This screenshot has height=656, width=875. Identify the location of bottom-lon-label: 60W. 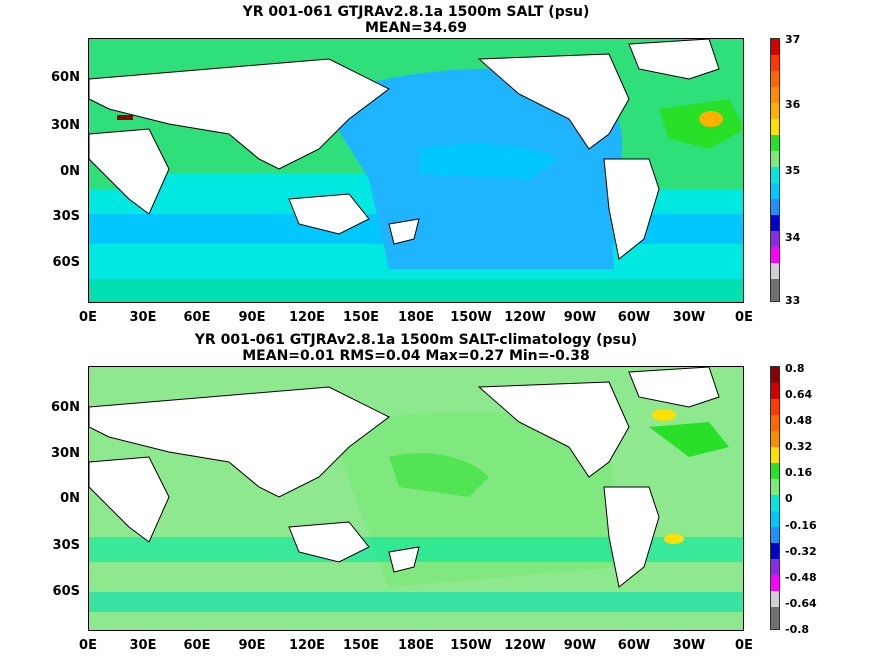
(634, 645).